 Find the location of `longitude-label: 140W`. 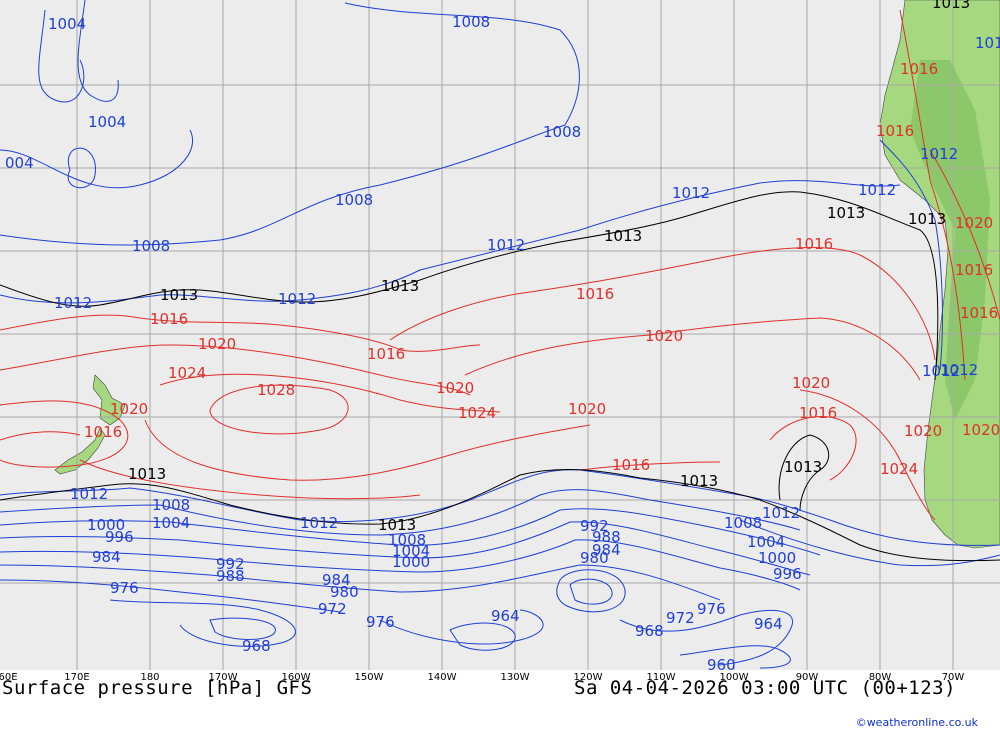

longitude-label: 140W is located at coordinates (442, 677).